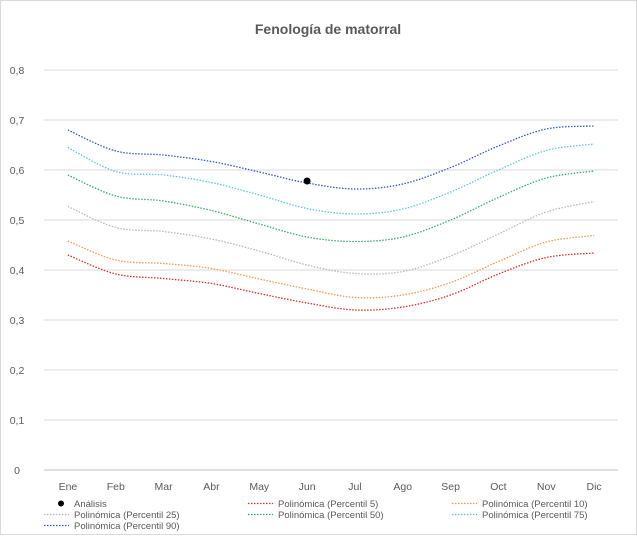 The height and width of the screenshot is (540, 637). What do you see at coordinates (535, 504) in the screenshot?
I see `legend-label: Polinómica (Percentil 10)` at bounding box center [535, 504].